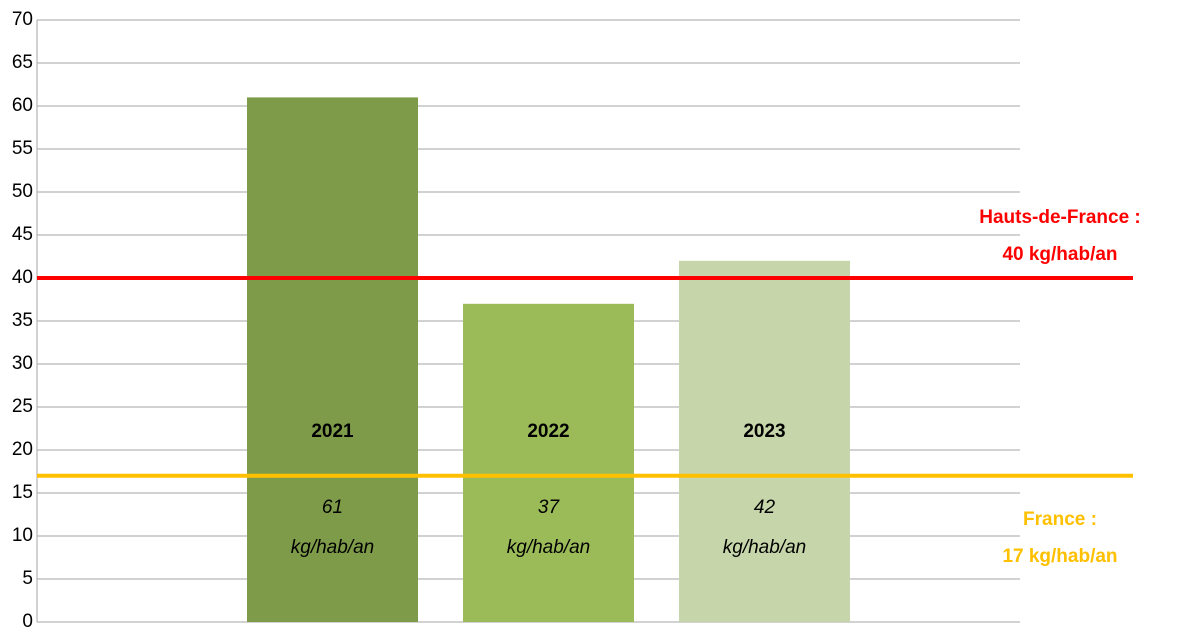  What do you see at coordinates (765, 507) in the screenshot?
I see `value-label-line: 42` at bounding box center [765, 507].